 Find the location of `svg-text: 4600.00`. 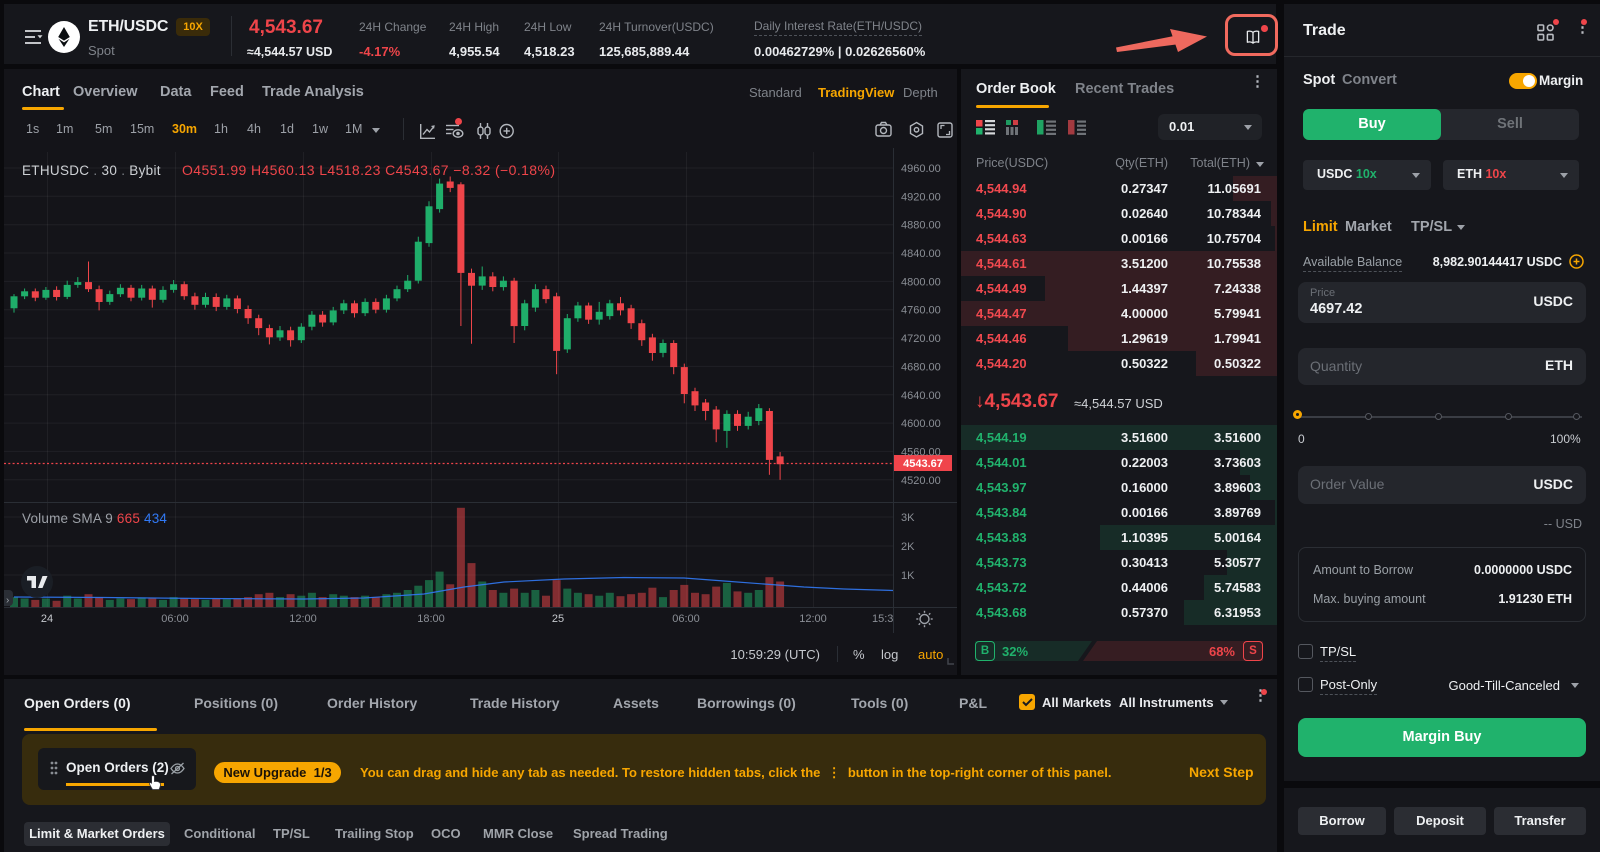

svg-text: 4600.00 is located at coordinates (921, 424).